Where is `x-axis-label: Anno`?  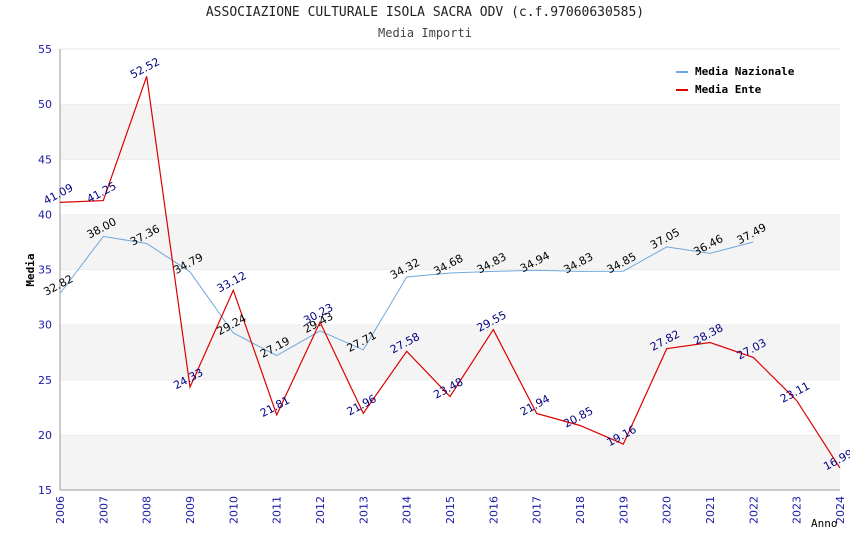 x-axis-label: Anno is located at coordinates (824, 523).